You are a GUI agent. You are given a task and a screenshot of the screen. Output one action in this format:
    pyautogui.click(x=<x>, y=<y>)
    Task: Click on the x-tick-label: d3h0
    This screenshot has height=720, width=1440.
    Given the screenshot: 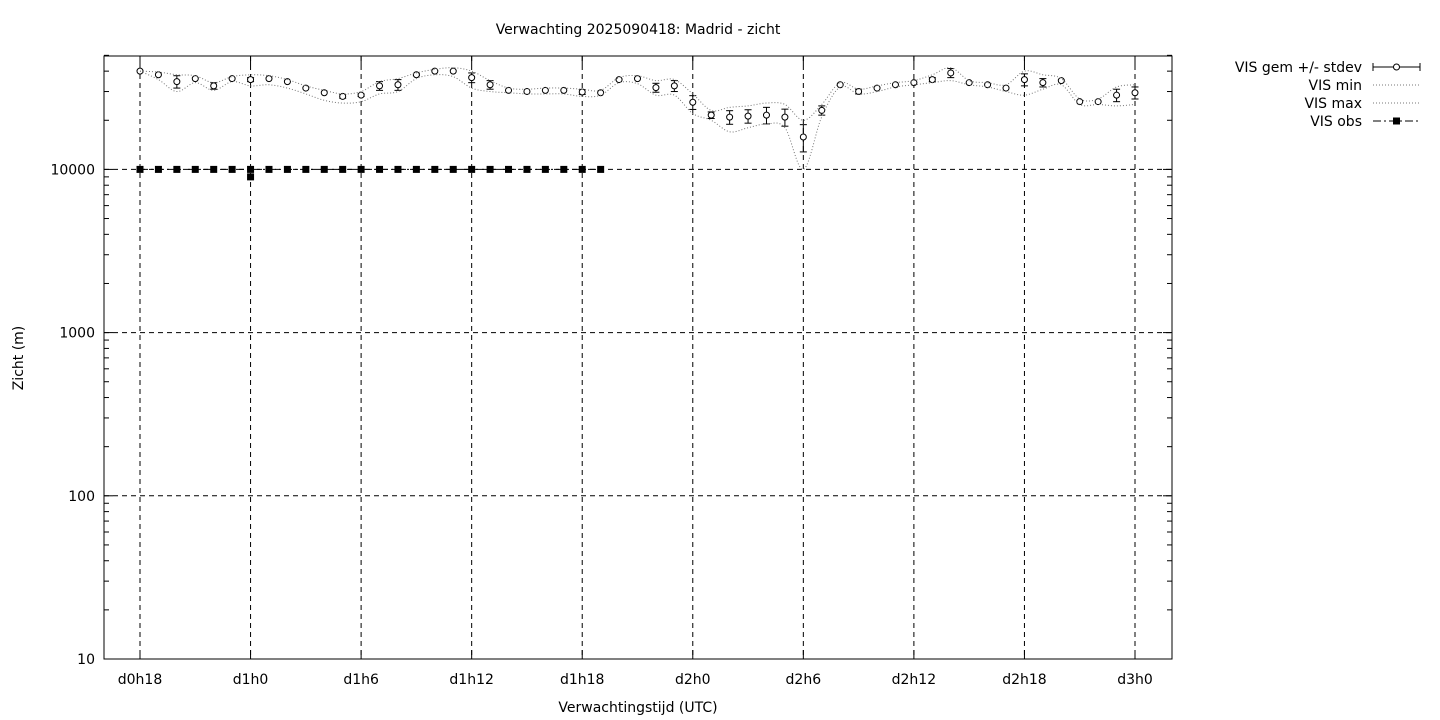 What is the action you would take?
    pyautogui.click(x=1135, y=680)
    